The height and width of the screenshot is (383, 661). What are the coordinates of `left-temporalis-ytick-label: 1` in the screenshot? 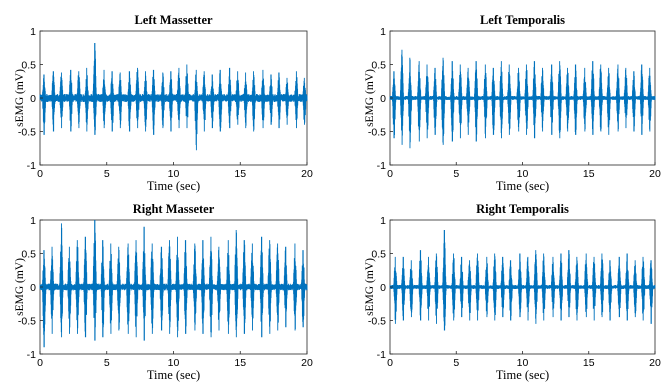 It's located at (383, 32).